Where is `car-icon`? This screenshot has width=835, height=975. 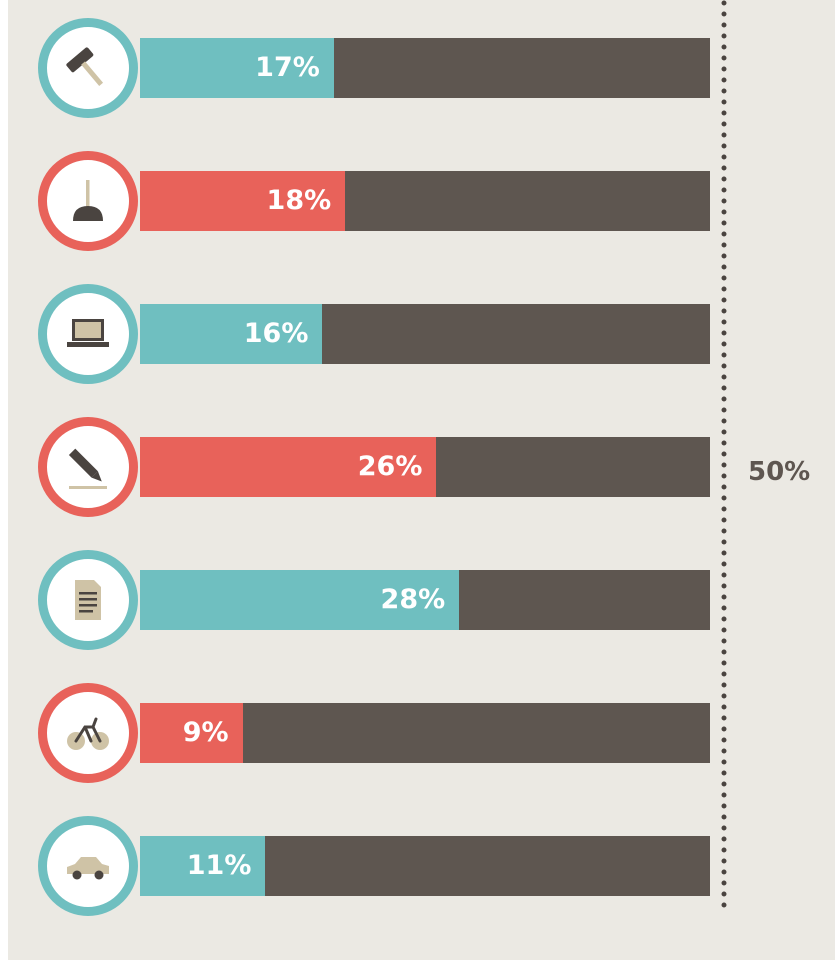 car-icon is located at coordinates (88, 868).